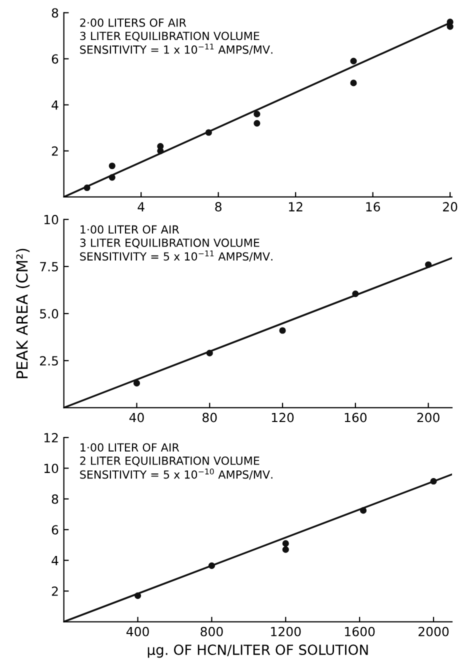 Image resolution: width=466 pixels, height=670 pixels. What do you see at coordinates (51, 437) in the screenshot?
I see `y-tick-label: 12` at bounding box center [51, 437].